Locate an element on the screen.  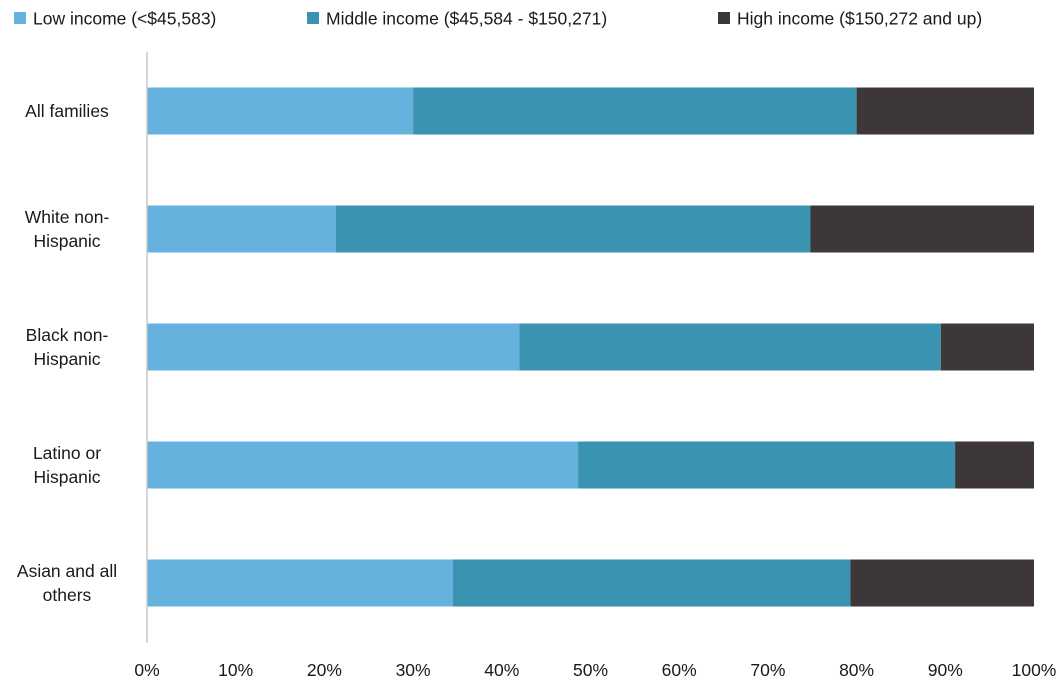
x-tick-label: 10% is located at coordinates (235, 670).